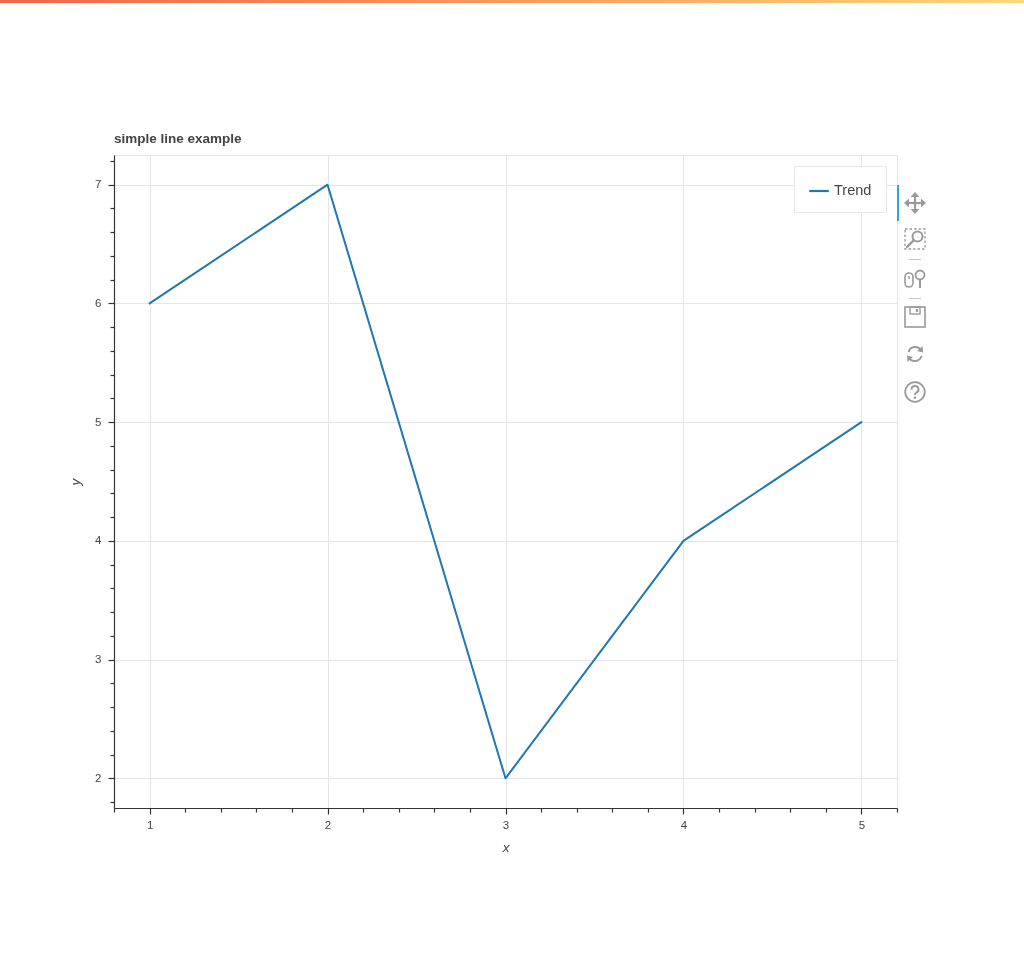 The height and width of the screenshot is (962, 1024). I want to click on x-tick-label: 2, so click(328, 824).